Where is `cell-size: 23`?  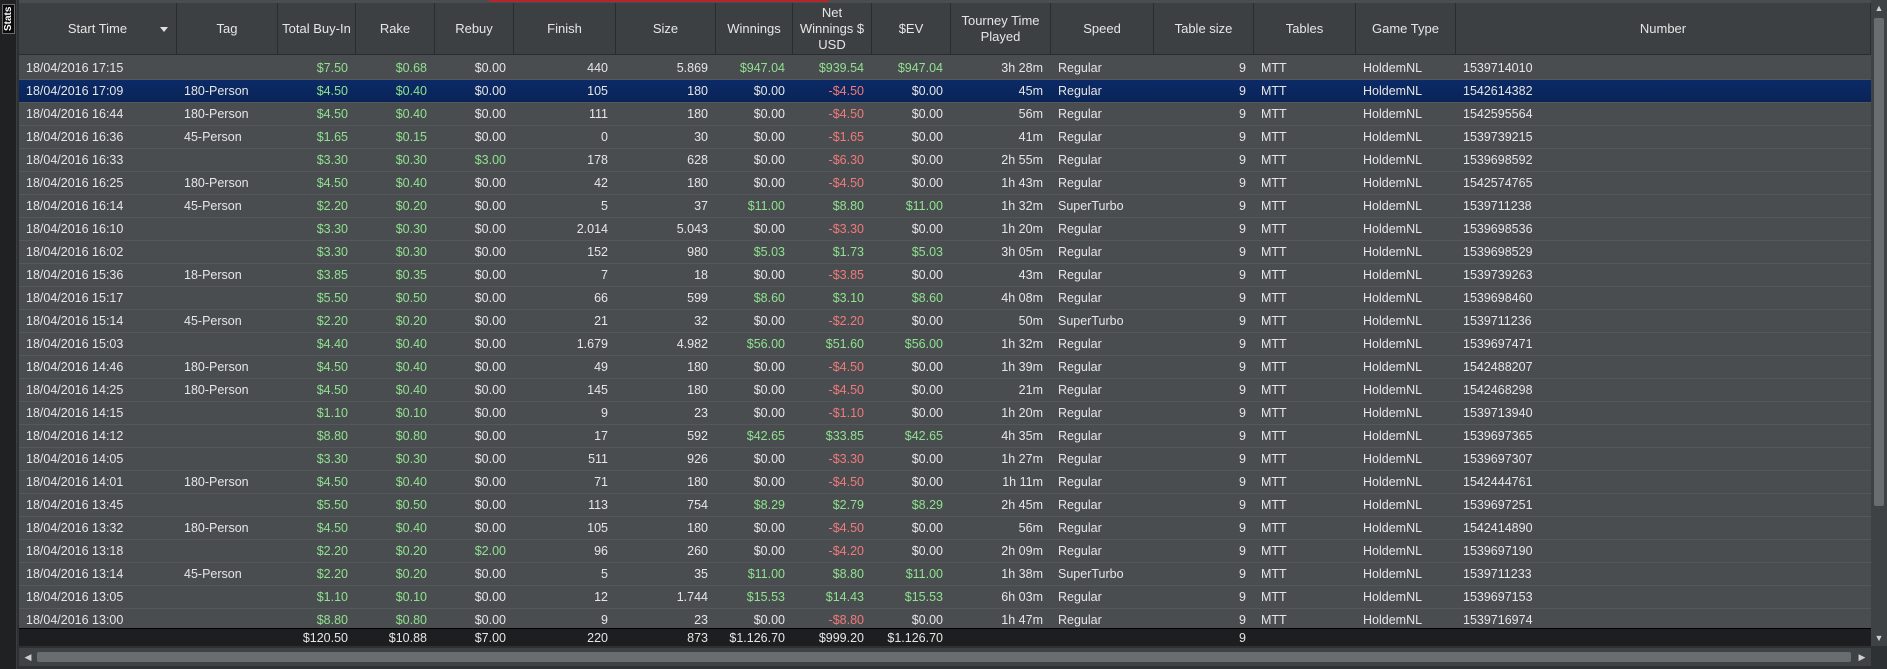 cell-size: 23 is located at coordinates (701, 413).